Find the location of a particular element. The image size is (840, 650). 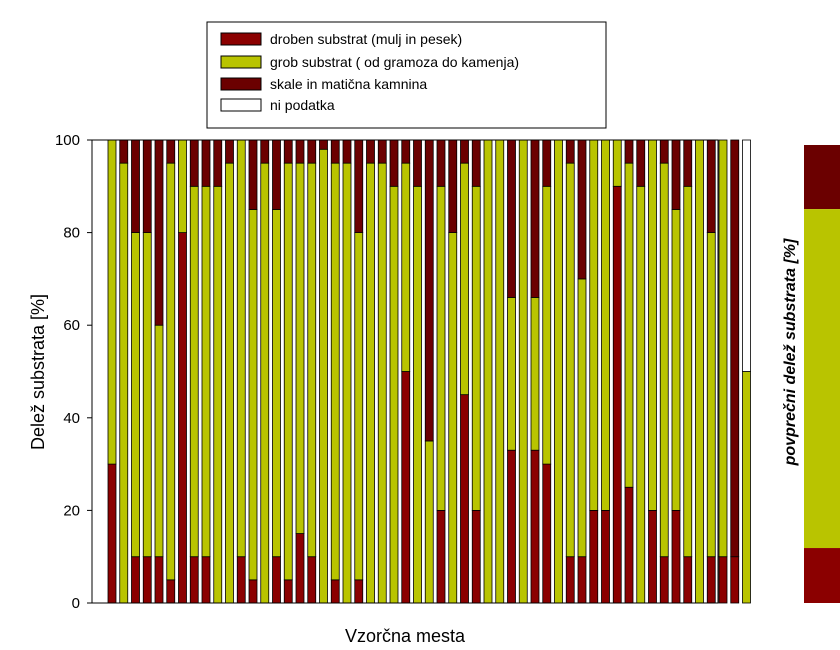

average-substrate-bar is located at coordinates (822, 374).